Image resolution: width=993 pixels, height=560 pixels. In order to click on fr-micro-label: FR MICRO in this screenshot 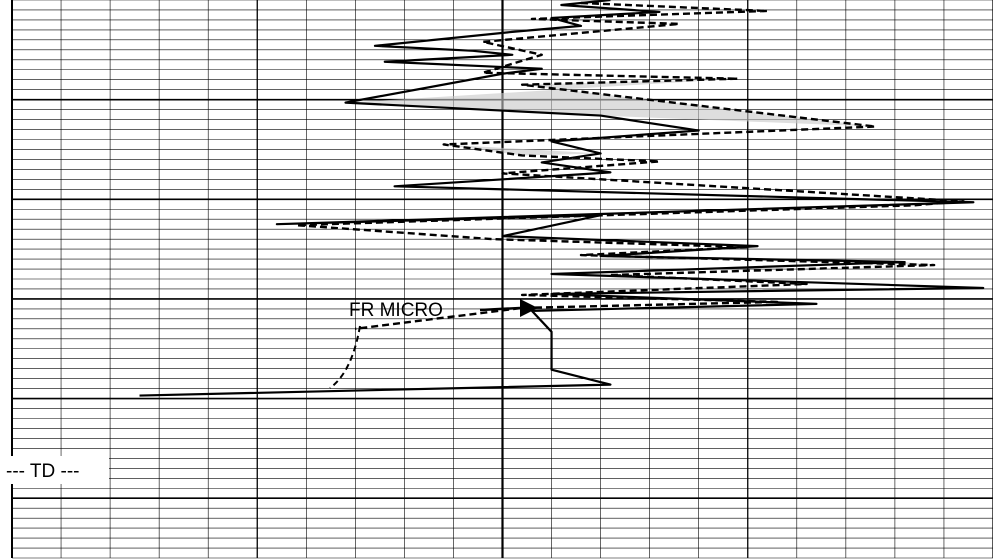, I will do `click(396, 310)`.